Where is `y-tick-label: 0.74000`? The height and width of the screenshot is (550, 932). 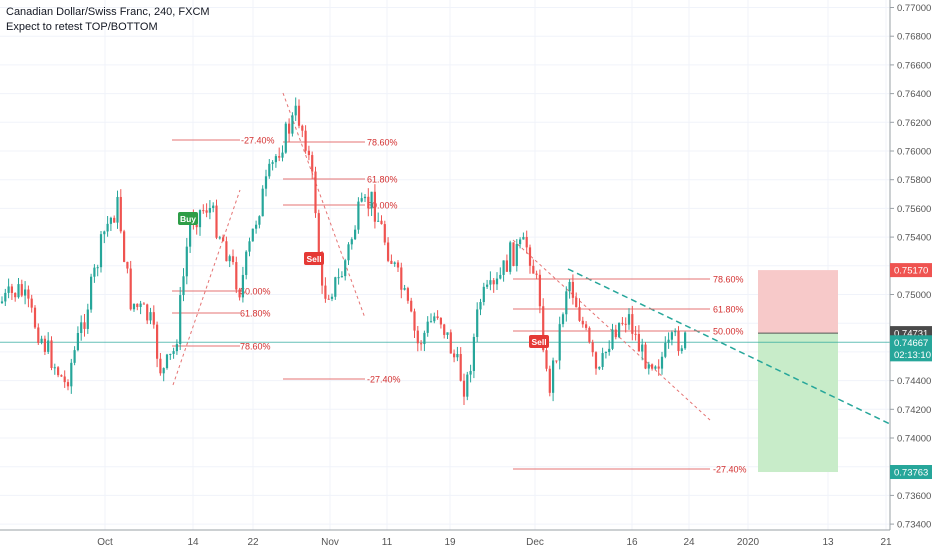 y-tick-label: 0.74000 is located at coordinates (914, 439).